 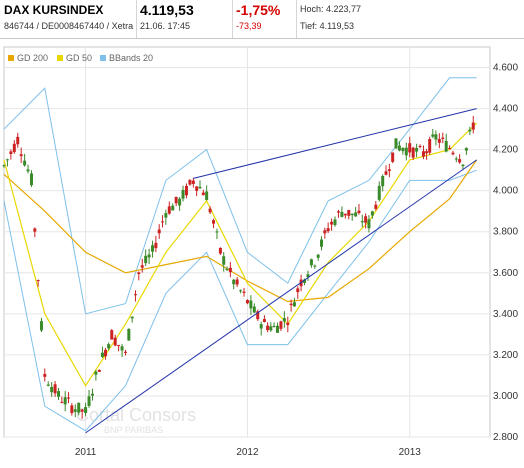 What do you see at coordinates (69, 26) in the screenshot?
I see `instrument-ids: 846744 / DE0008467440 / Xetra` at bounding box center [69, 26].